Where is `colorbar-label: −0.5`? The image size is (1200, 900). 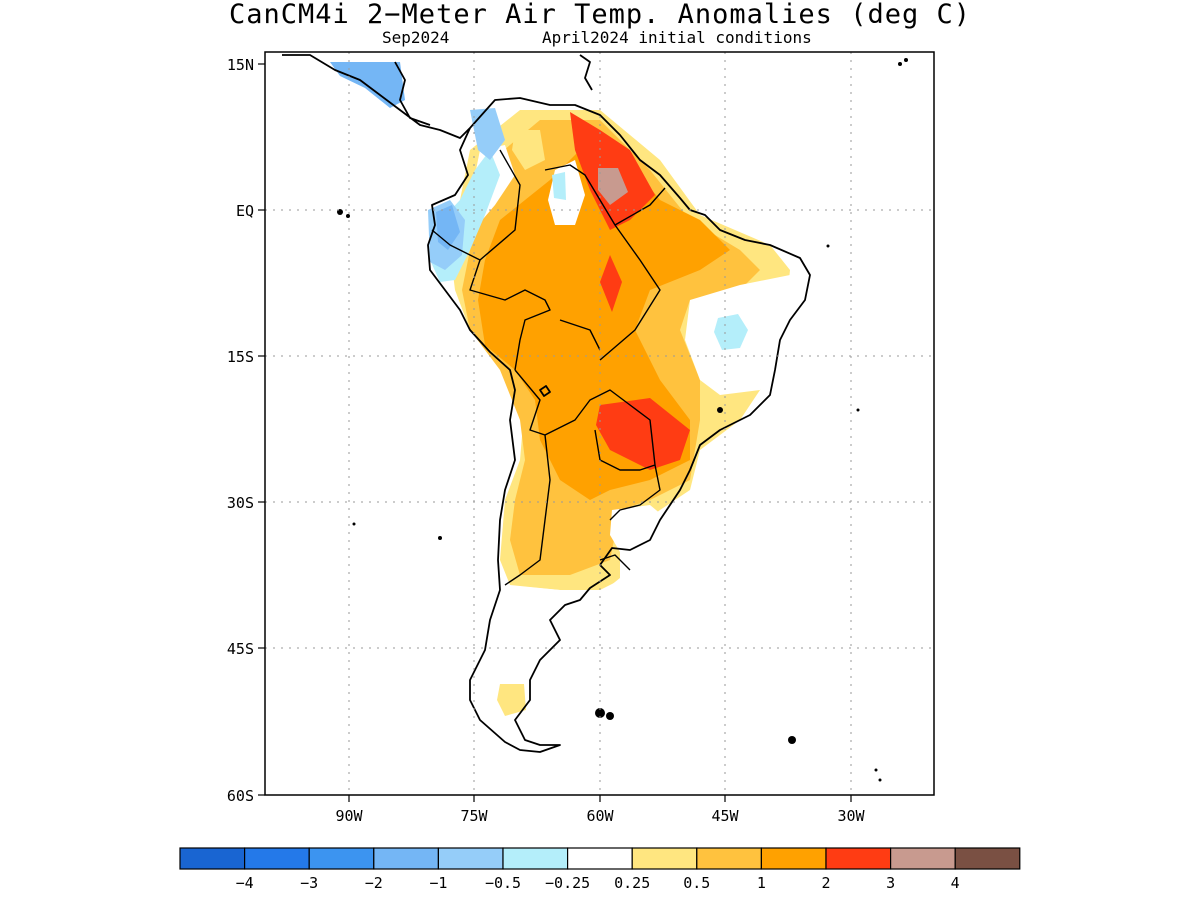 colorbar-label: −0.5 is located at coordinates (503, 883).